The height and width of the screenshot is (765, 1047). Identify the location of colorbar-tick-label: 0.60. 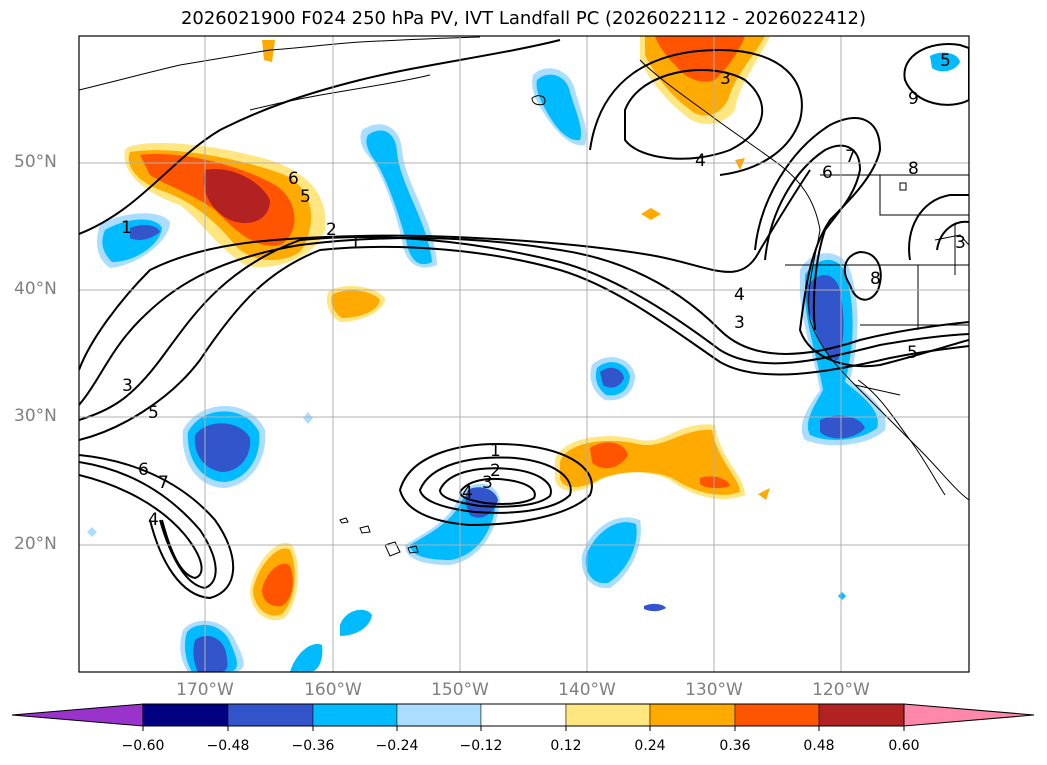
(904, 746).